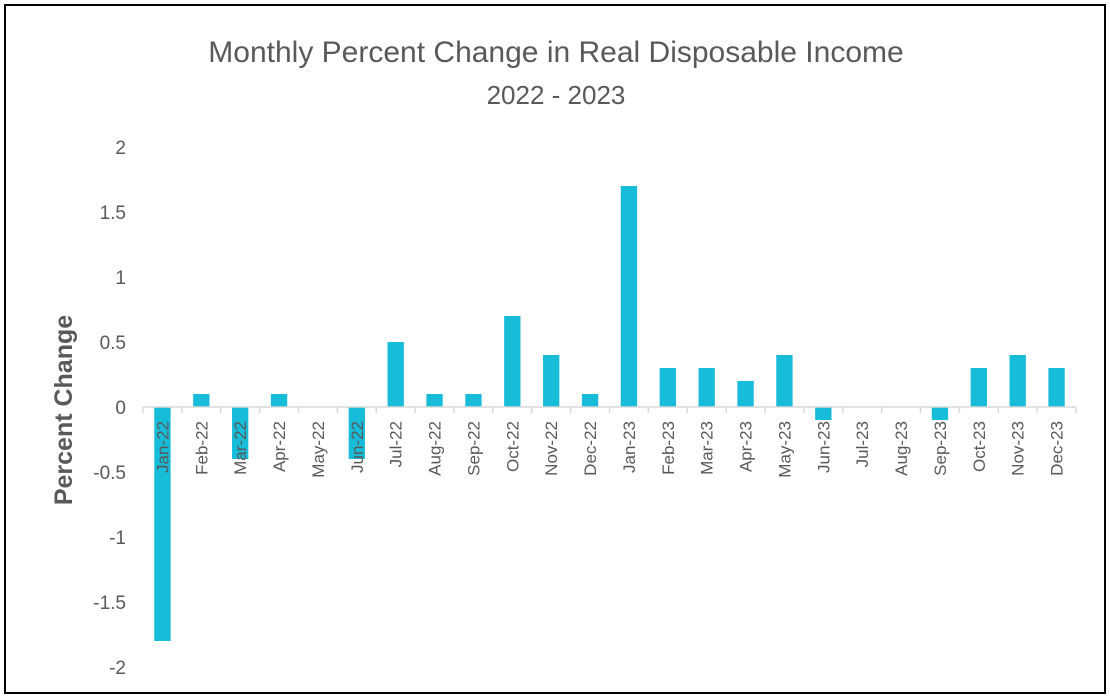 This screenshot has width=1110, height=698. Describe the element at coordinates (396, 444) in the screenshot. I see `x-tick-label: Jul-22` at that location.